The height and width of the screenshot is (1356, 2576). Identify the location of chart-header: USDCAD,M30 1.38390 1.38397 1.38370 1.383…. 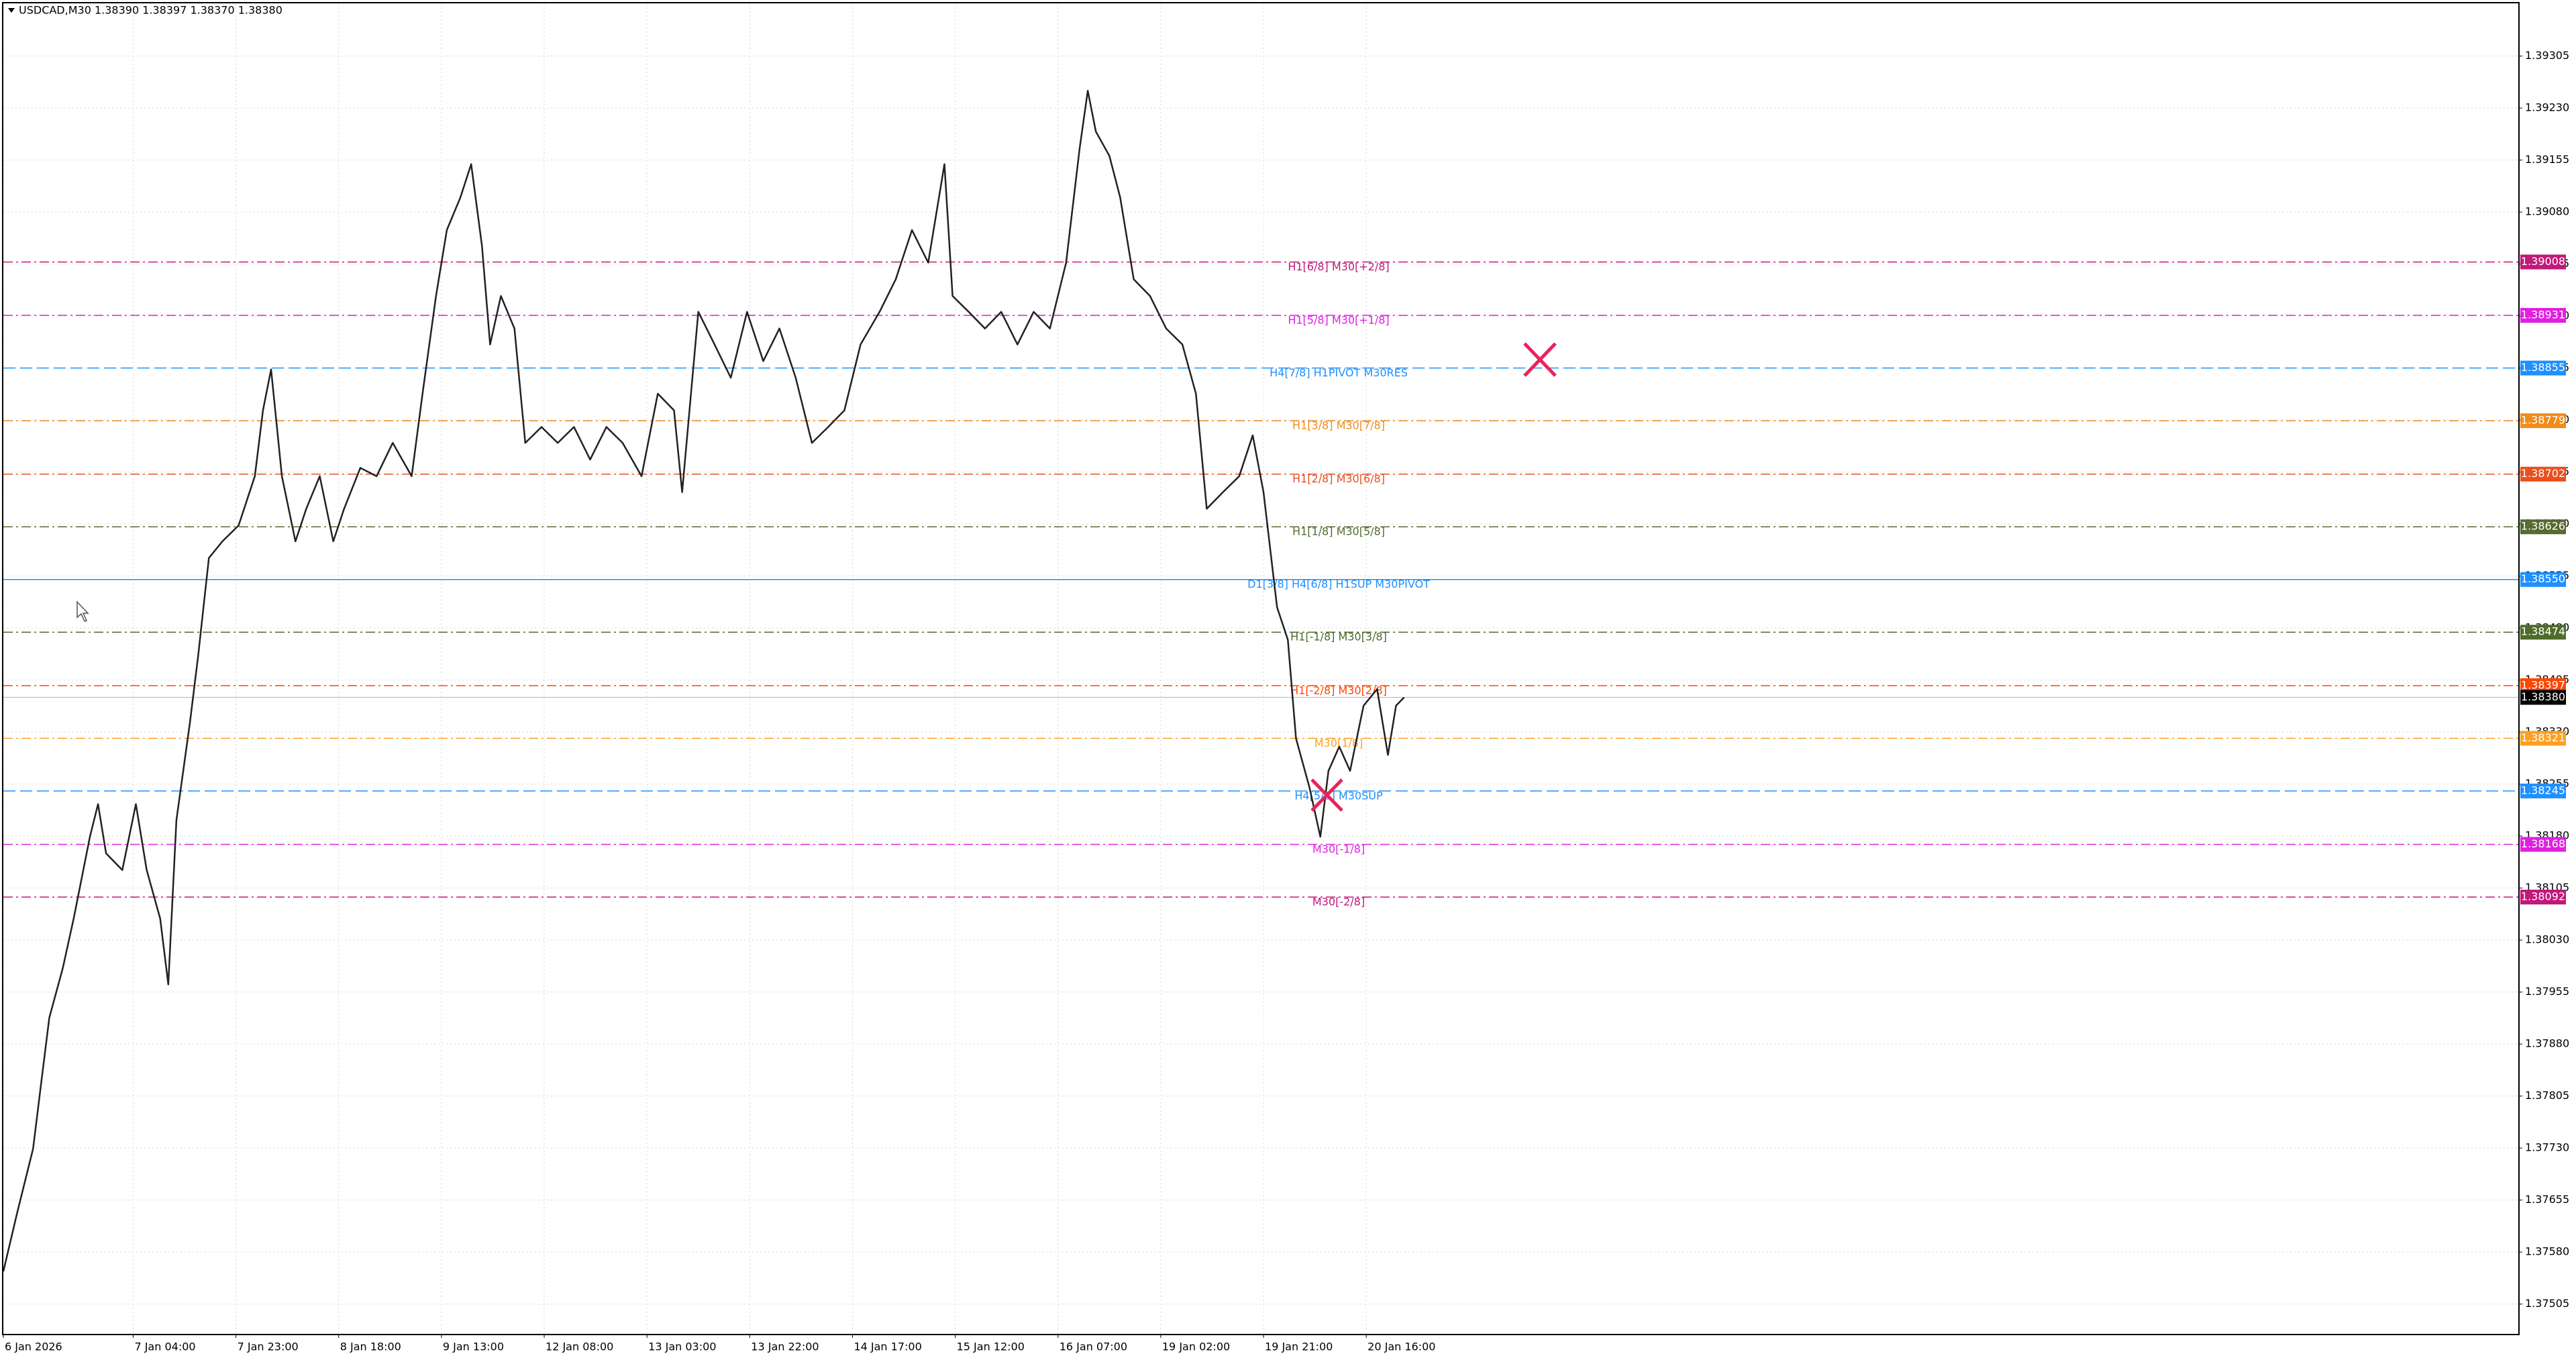
(150, 10).